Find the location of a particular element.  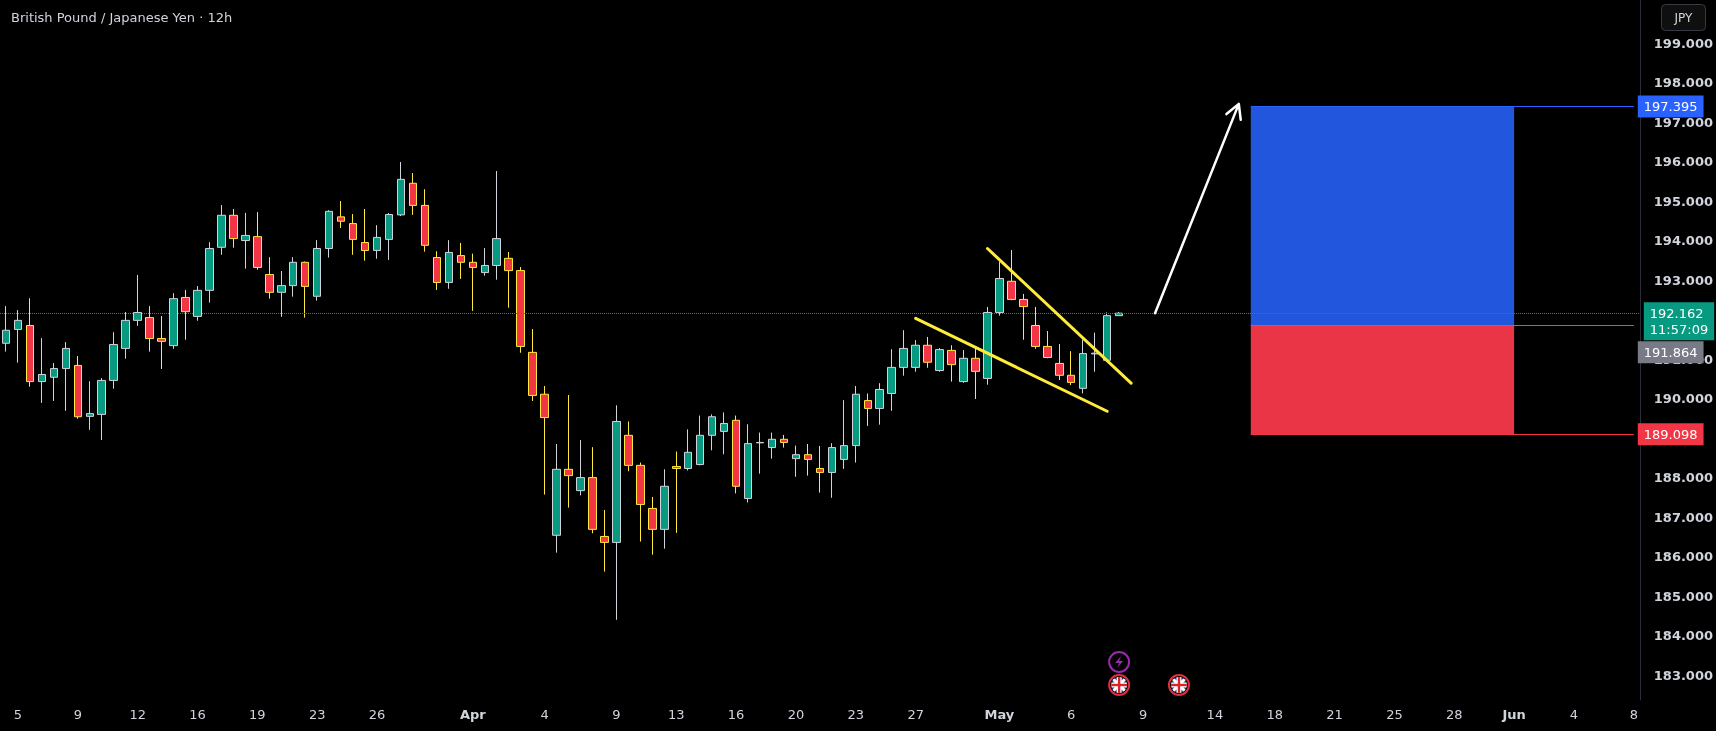

x-tick-label: 20 is located at coordinates (796, 714).